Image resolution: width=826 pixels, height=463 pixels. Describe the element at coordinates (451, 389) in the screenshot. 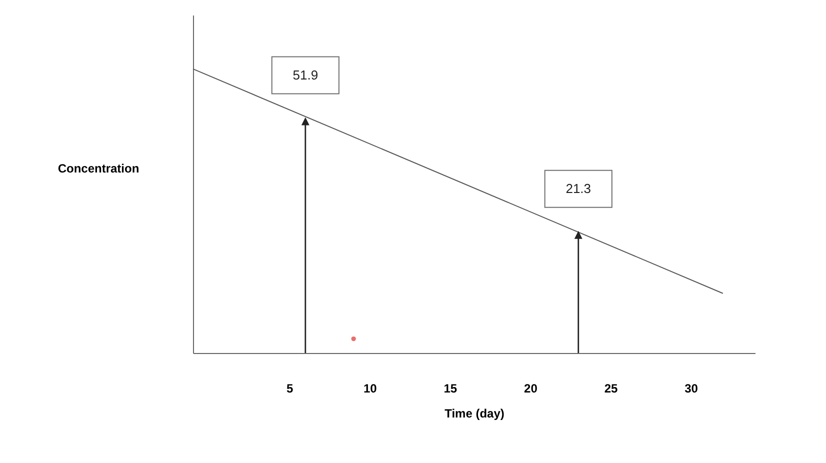

I see `x-tick-label: 15` at that location.